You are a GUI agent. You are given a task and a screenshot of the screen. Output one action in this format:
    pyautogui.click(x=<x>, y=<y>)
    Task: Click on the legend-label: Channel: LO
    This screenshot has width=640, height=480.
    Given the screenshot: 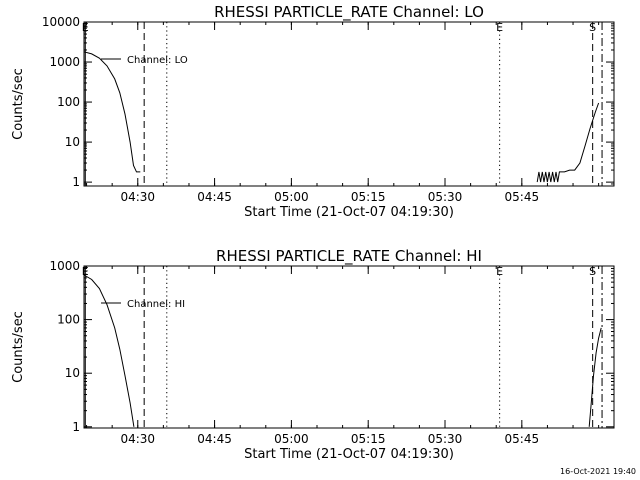 What is the action you would take?
    pyautogui.click(x=157, y=60)
    